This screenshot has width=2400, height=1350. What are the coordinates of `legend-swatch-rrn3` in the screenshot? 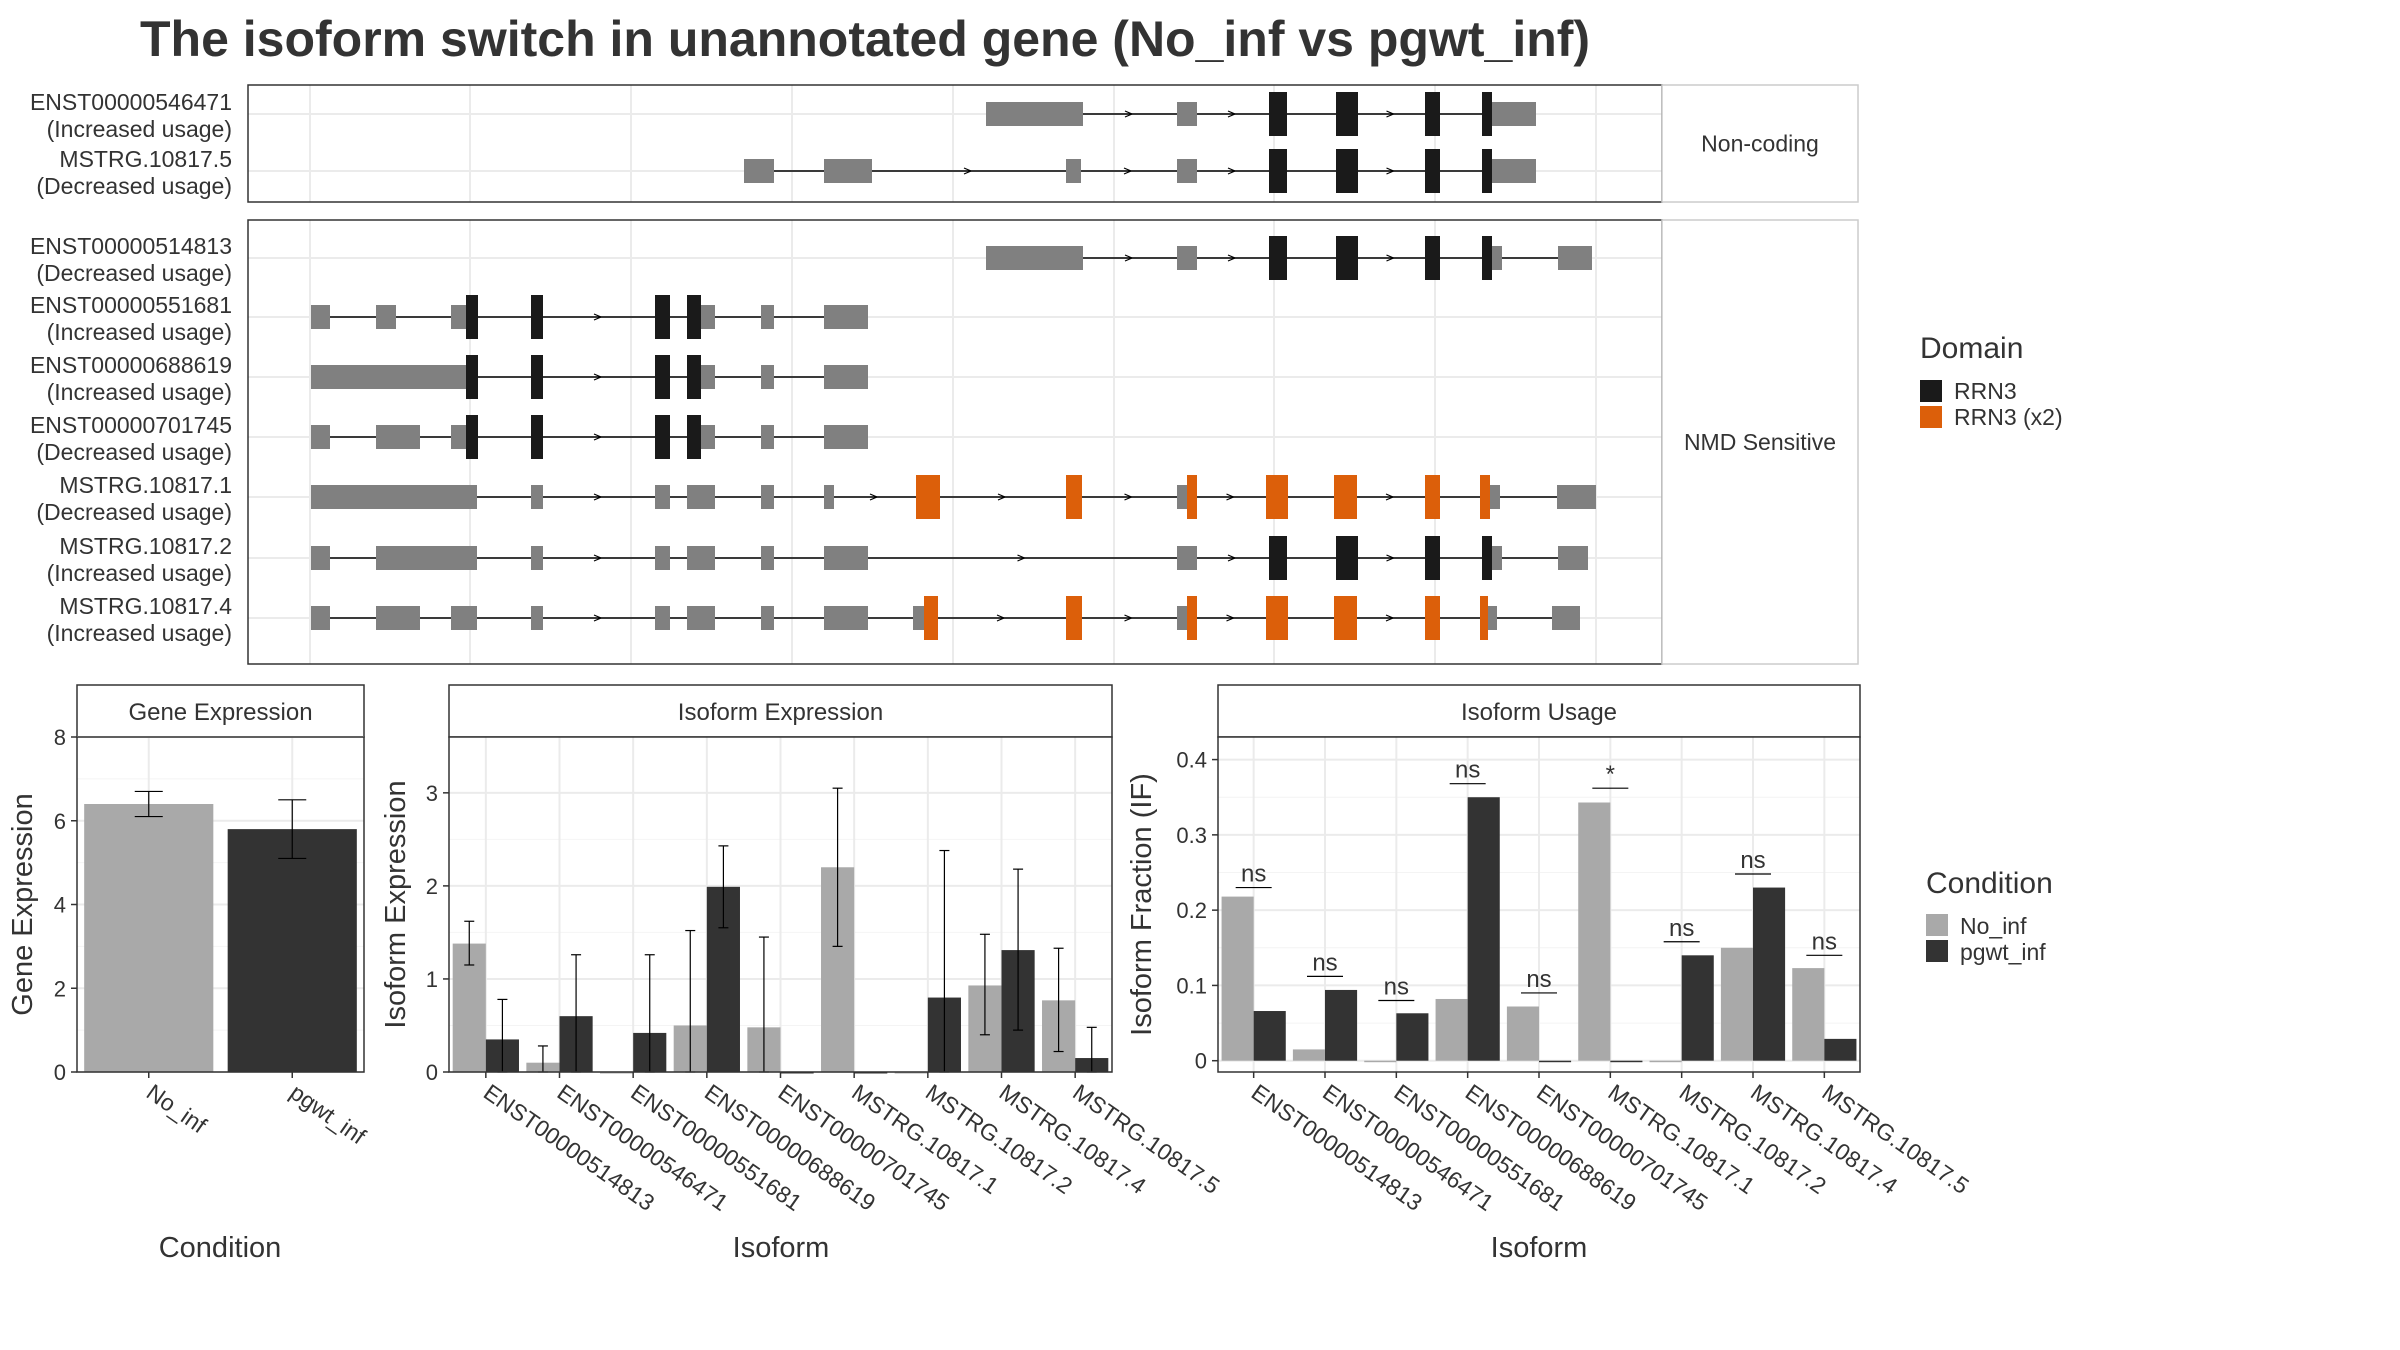 It's located at (1931, 391).